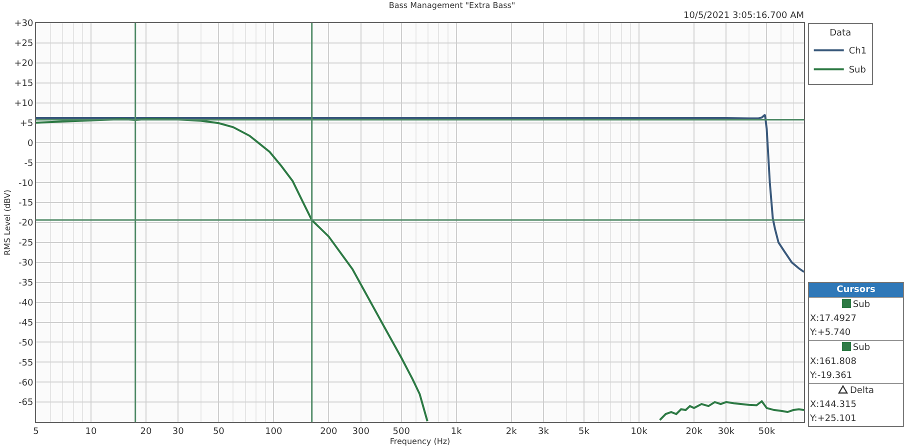  What do you see at coordinates (833, 419) in the screenshot?
I see `text: Y:+25.101` at bounding box center [833, 419].